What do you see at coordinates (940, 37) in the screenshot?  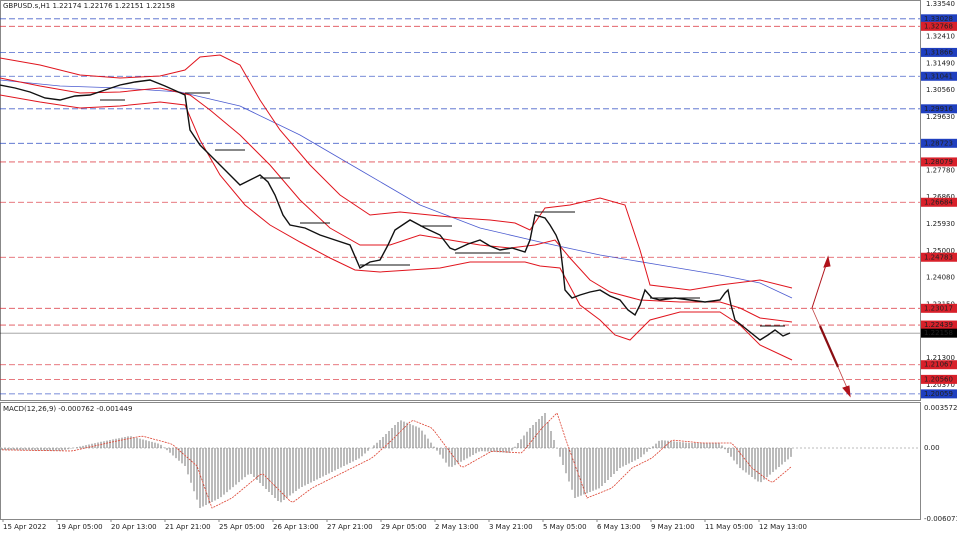 I see `price-axis-label: 1.32410` at bounding box center [940, 37].